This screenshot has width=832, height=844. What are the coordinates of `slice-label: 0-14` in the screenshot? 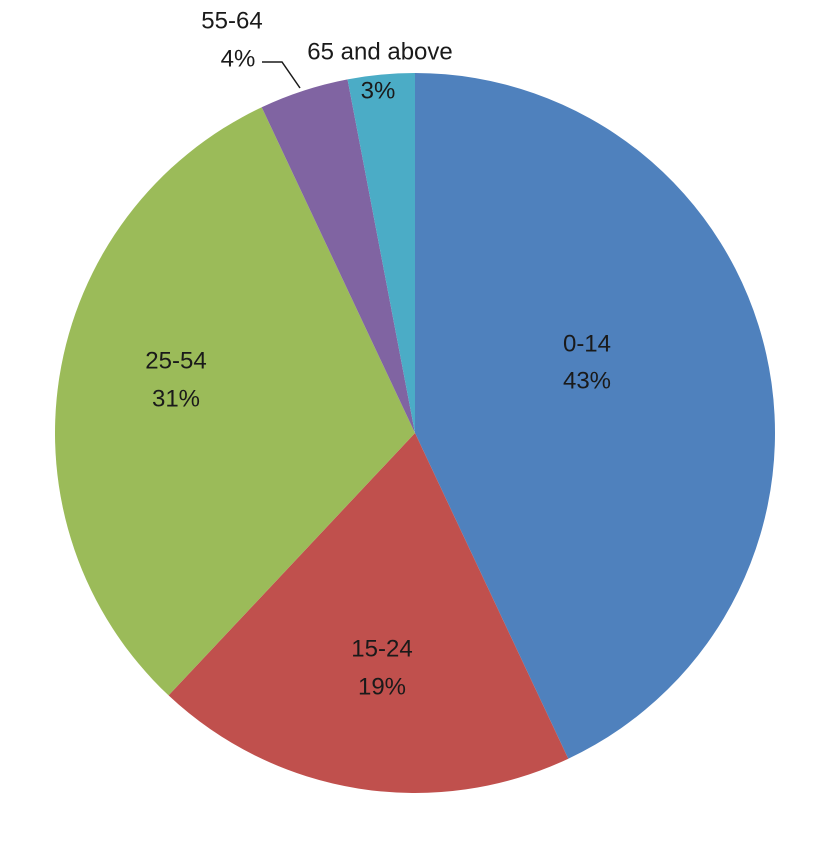 It's located at (587, 343).